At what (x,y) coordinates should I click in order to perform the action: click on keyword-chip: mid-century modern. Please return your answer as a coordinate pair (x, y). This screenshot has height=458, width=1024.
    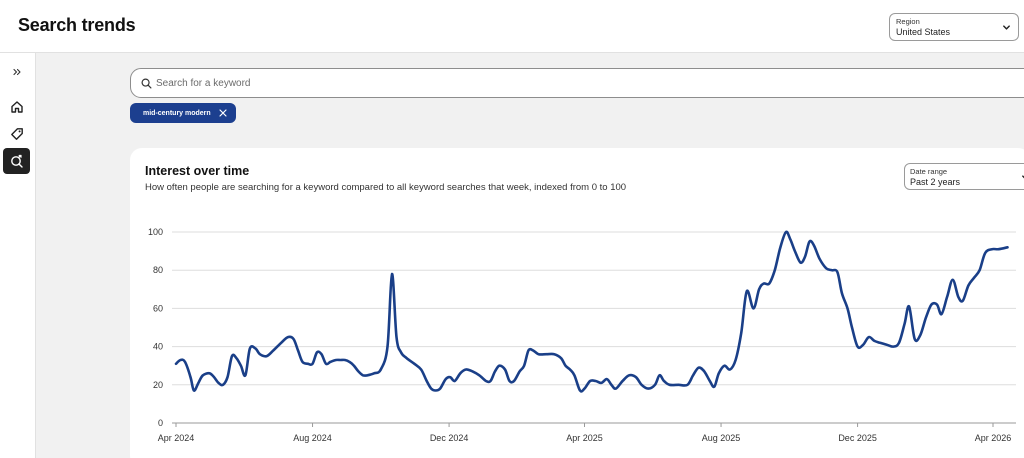
    Looking at the image, I should click on (183, 113).